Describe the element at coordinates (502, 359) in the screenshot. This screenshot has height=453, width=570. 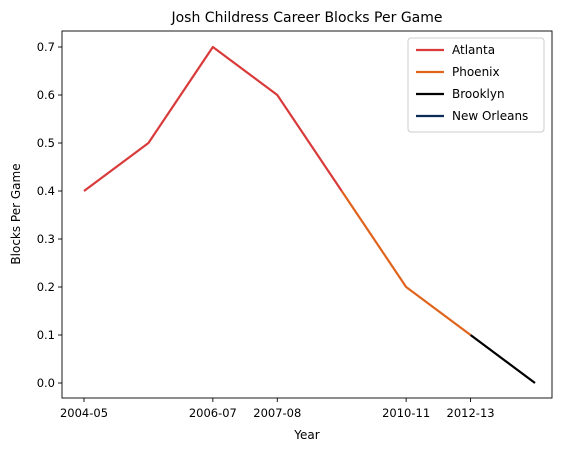
I see `series-line-brooklyn` at that location.